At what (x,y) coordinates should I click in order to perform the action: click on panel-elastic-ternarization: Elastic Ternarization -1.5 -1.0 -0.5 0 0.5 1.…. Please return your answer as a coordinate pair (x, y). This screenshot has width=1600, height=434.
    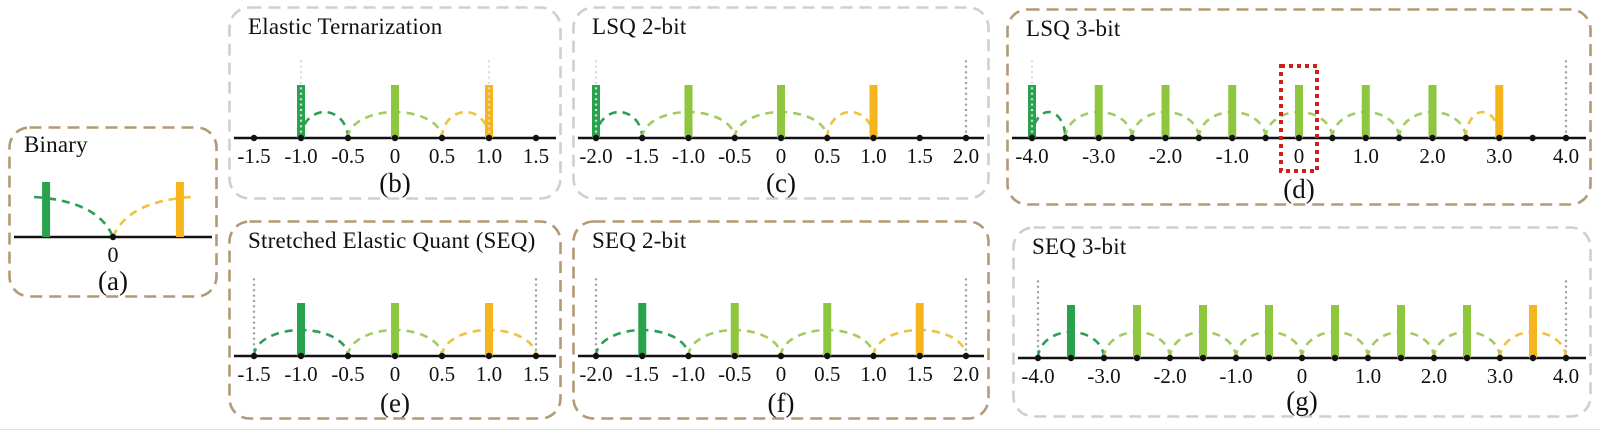
    Looking at the image, I should click on (395, 103).